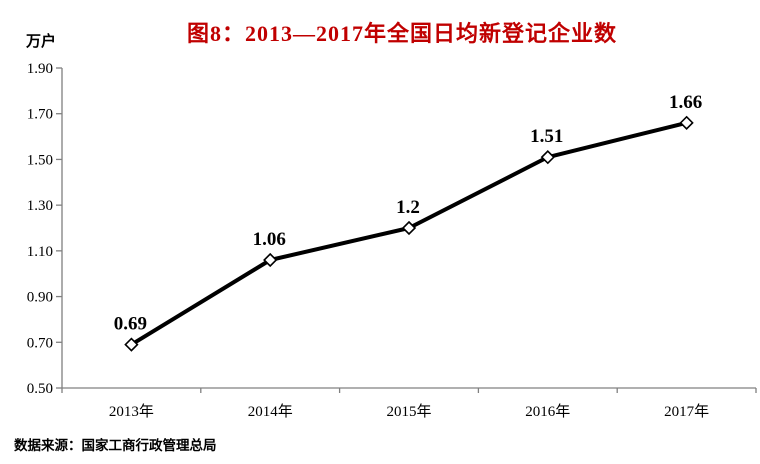 The height and width of the screenshot is (464, 760). What do you see at coordinates (40, 252) in the screenshot?
I see `y-tick-label: 1.10` at bounding box center [40, 252].